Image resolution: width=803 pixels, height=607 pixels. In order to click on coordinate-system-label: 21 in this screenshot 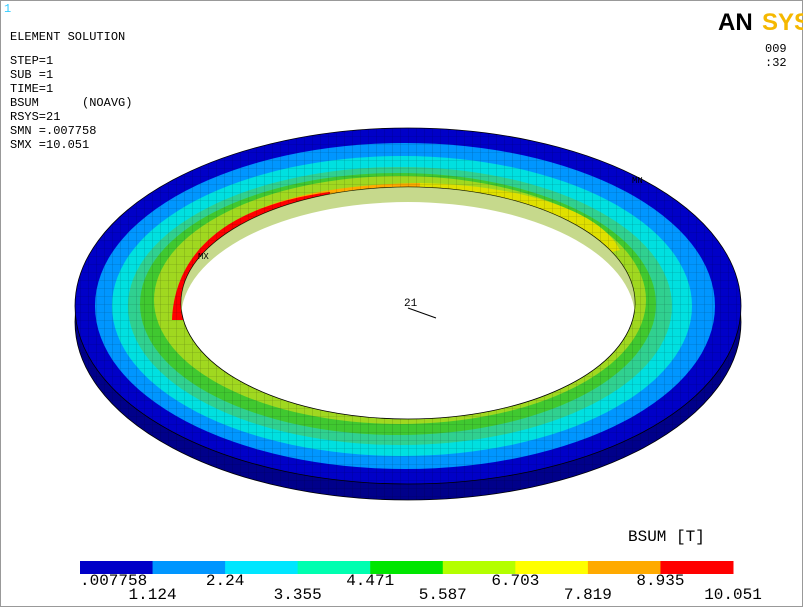, I will do `click(411, 304)`.